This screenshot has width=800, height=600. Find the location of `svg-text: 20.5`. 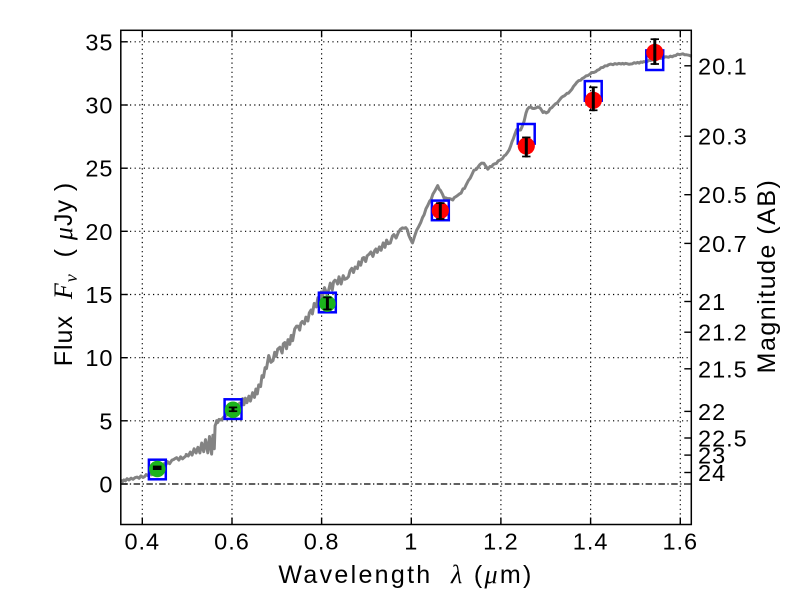

svg-text: 20.5 is located at coordinates (723, 195).